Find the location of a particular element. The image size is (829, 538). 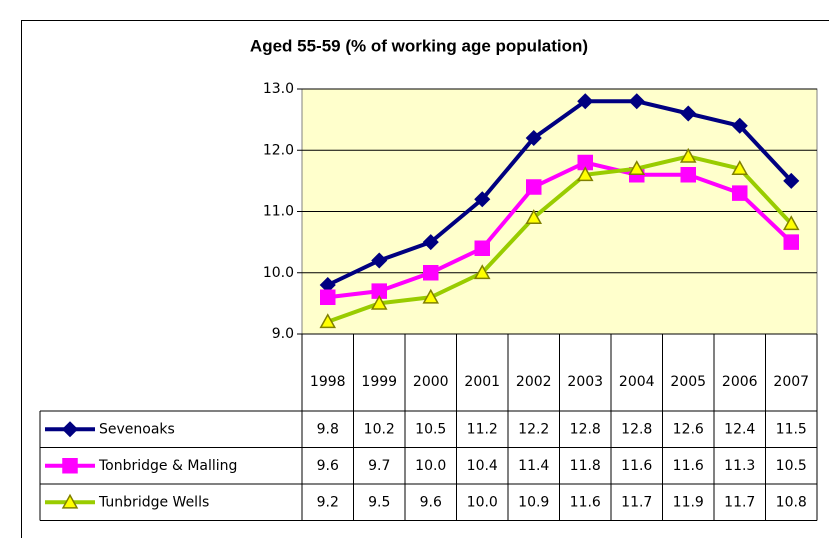

y-tick-label: 12.0 is located at coordinates (278, 150).